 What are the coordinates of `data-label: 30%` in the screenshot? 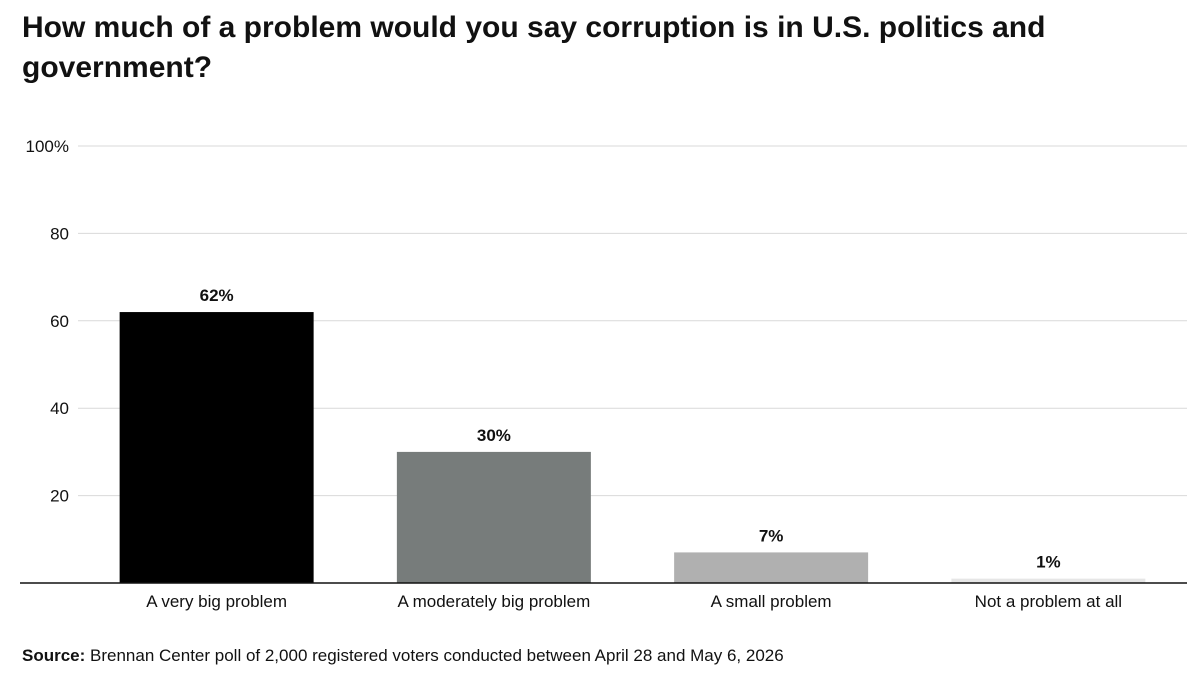 It's located at (494, 435).